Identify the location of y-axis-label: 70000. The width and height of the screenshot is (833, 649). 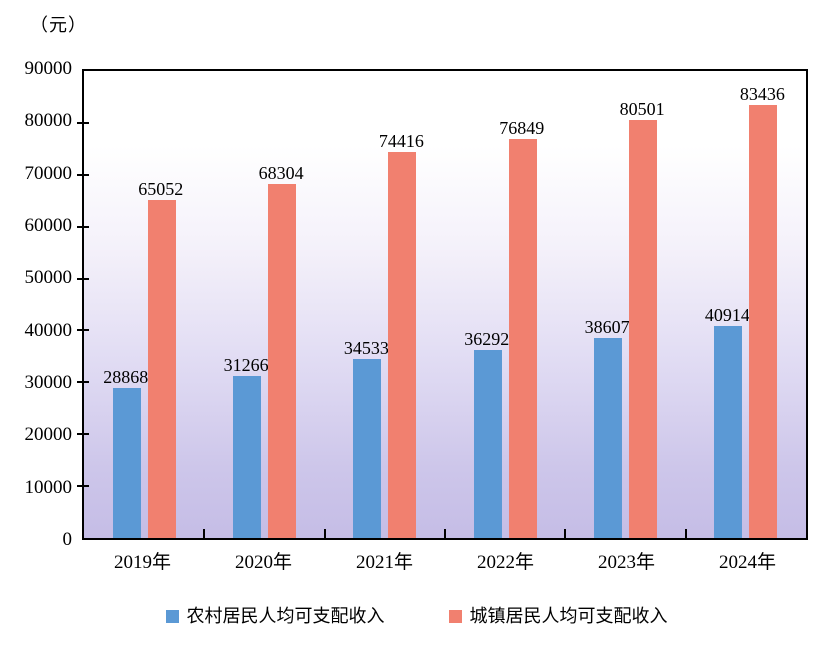
(48, 173).